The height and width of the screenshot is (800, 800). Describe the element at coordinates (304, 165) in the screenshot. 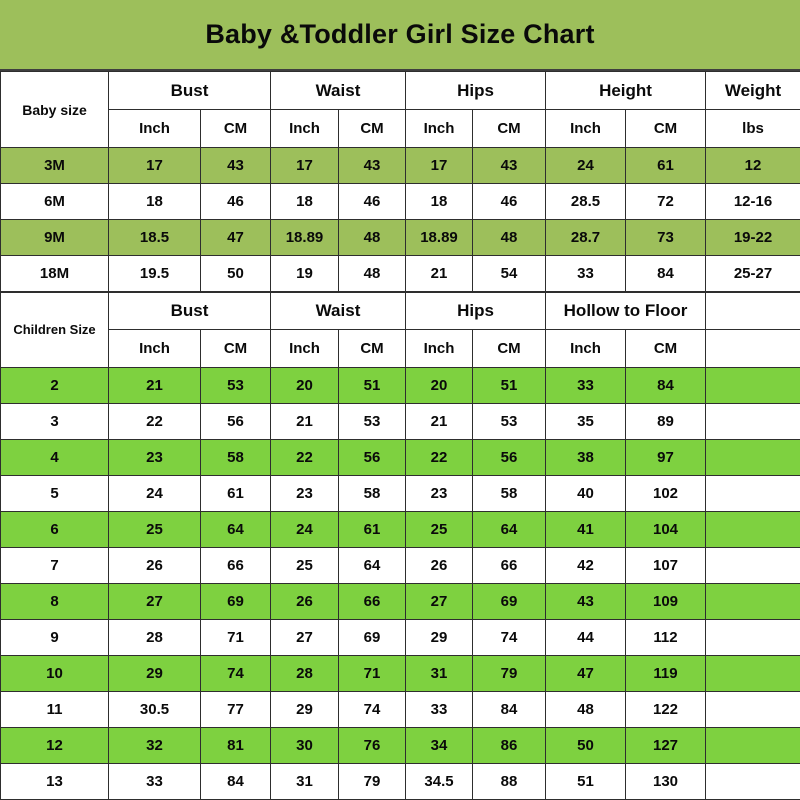

I see `baby-cell-waist_in: 17` at that location.